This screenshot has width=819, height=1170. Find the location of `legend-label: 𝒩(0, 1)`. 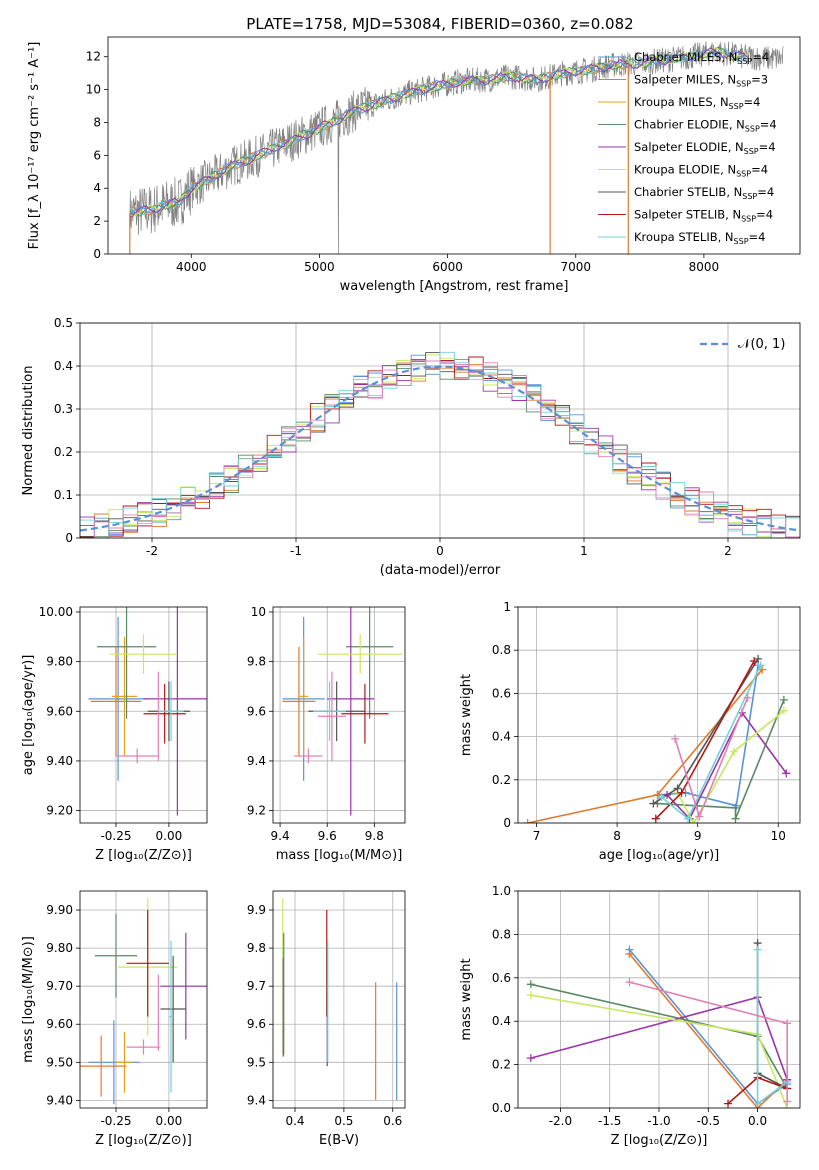

legend-label: 𝒩(0, 1) is located at coordinates (761, 344).